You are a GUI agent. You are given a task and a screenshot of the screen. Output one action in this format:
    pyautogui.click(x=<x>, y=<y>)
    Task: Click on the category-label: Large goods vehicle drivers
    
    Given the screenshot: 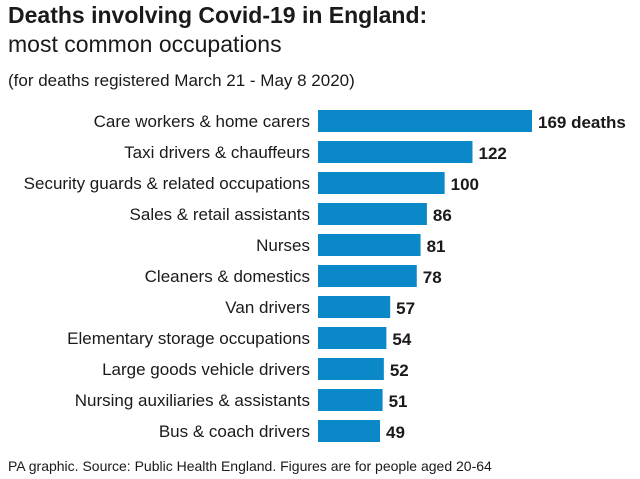 What is the action you would take?
    pyautogui.click(x=206, y=369)
    